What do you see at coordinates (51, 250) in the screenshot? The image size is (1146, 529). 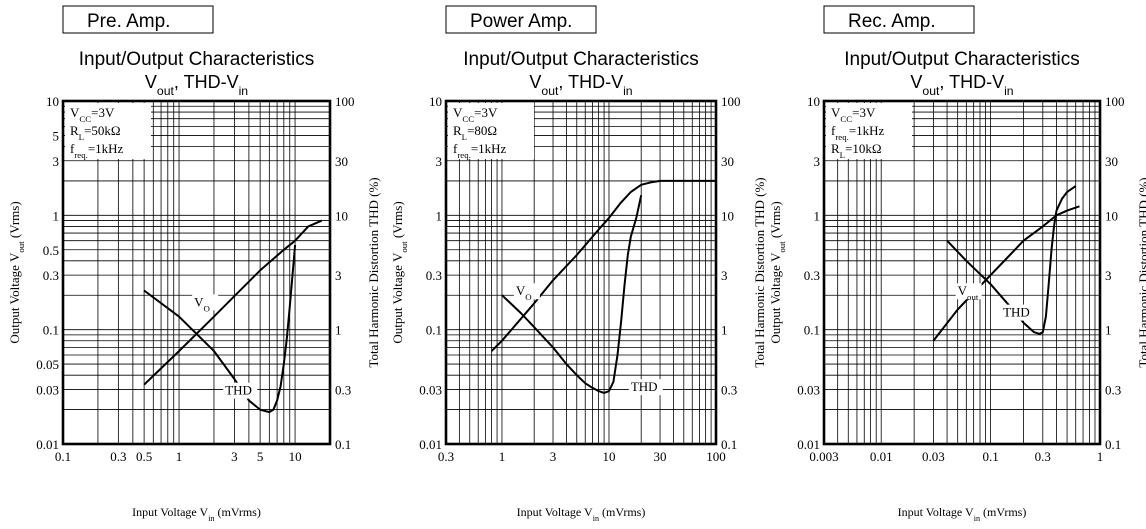 I see `y-tick-label: 0.5` at bounding box center [51, 250].